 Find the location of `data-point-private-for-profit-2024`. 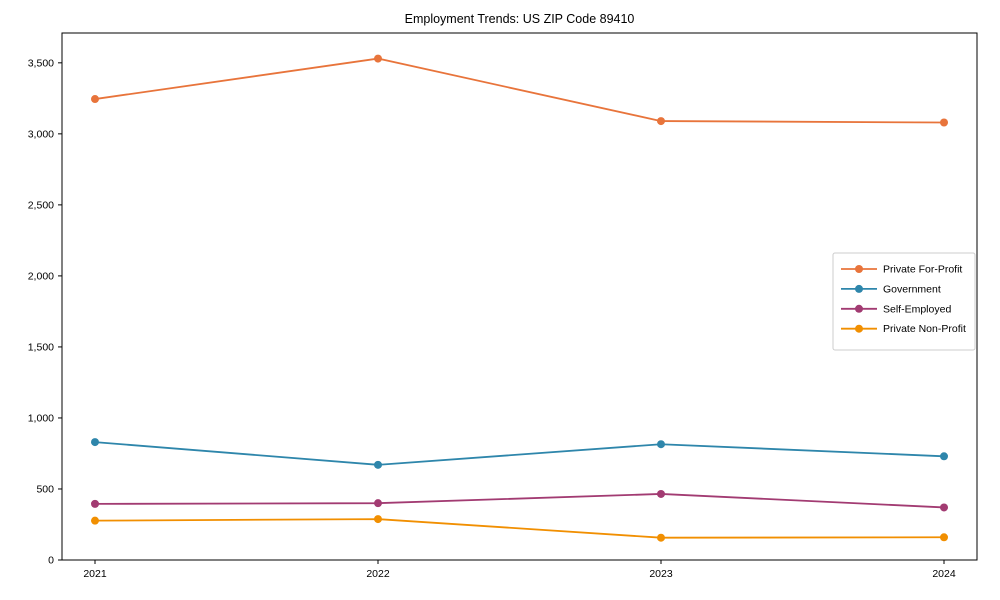

data-point-private-for-profit-2024 is located at coordinates (944, 122).